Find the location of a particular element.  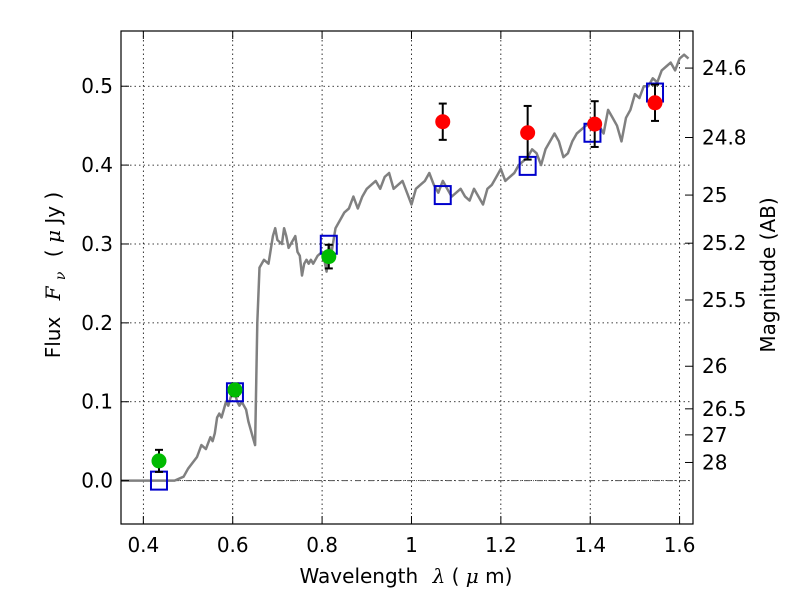

x-tick-label: 1.6 is located at coordinates (680, 545).